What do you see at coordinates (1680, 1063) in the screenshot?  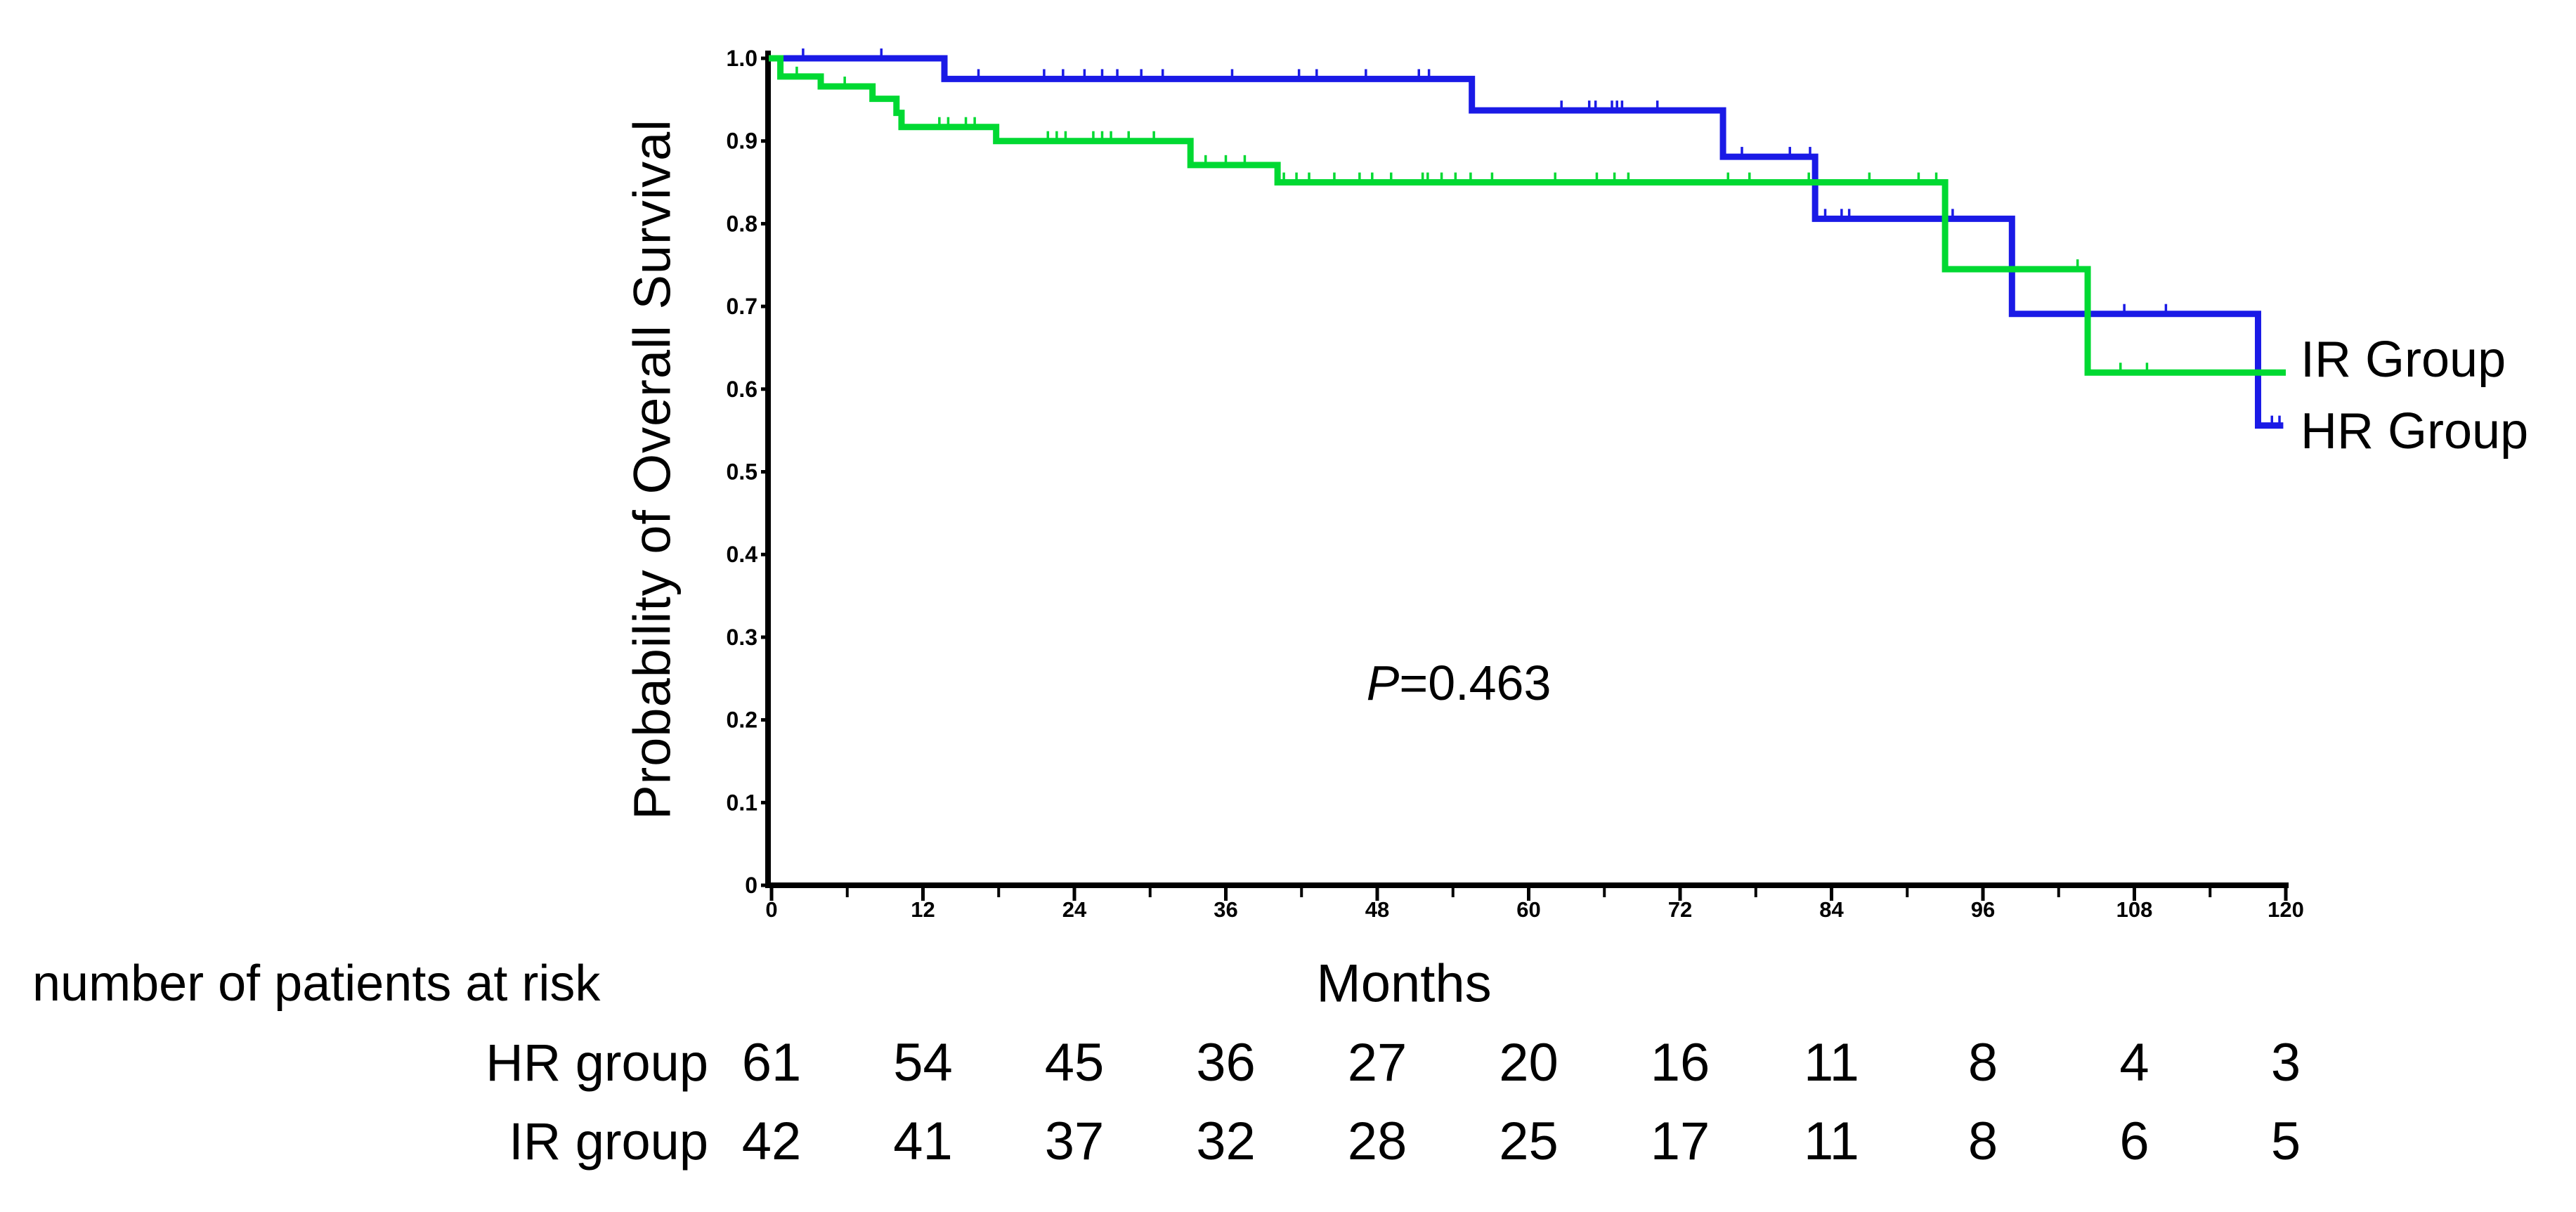 I see `at-risk-value: 16` at bounding box center [1680, 1063].